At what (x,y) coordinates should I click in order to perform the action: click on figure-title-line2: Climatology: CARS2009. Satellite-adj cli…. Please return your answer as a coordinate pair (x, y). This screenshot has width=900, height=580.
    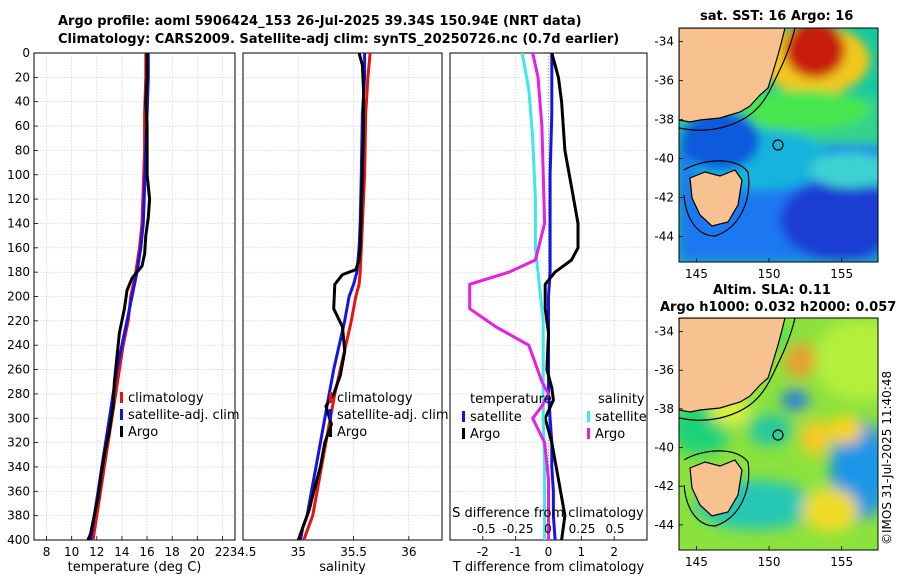
    Looking at the image, I should click on (339, 39).